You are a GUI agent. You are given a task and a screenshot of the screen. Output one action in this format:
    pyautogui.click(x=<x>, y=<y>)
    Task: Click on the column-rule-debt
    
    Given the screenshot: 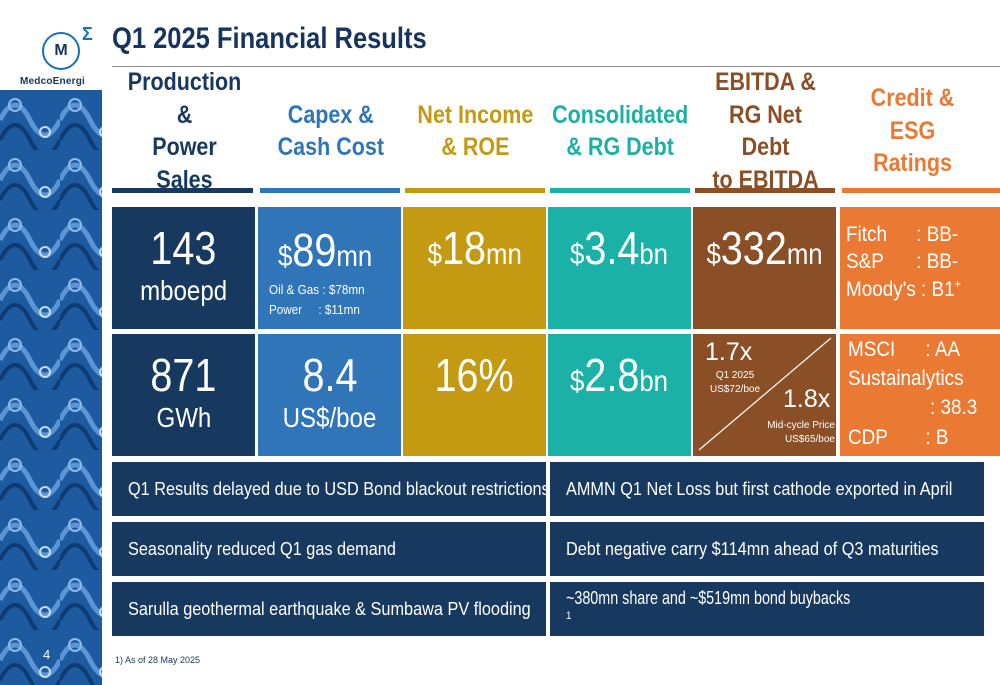 What is the action you would take?
    pyautogui.click(x=620, y=190)
    